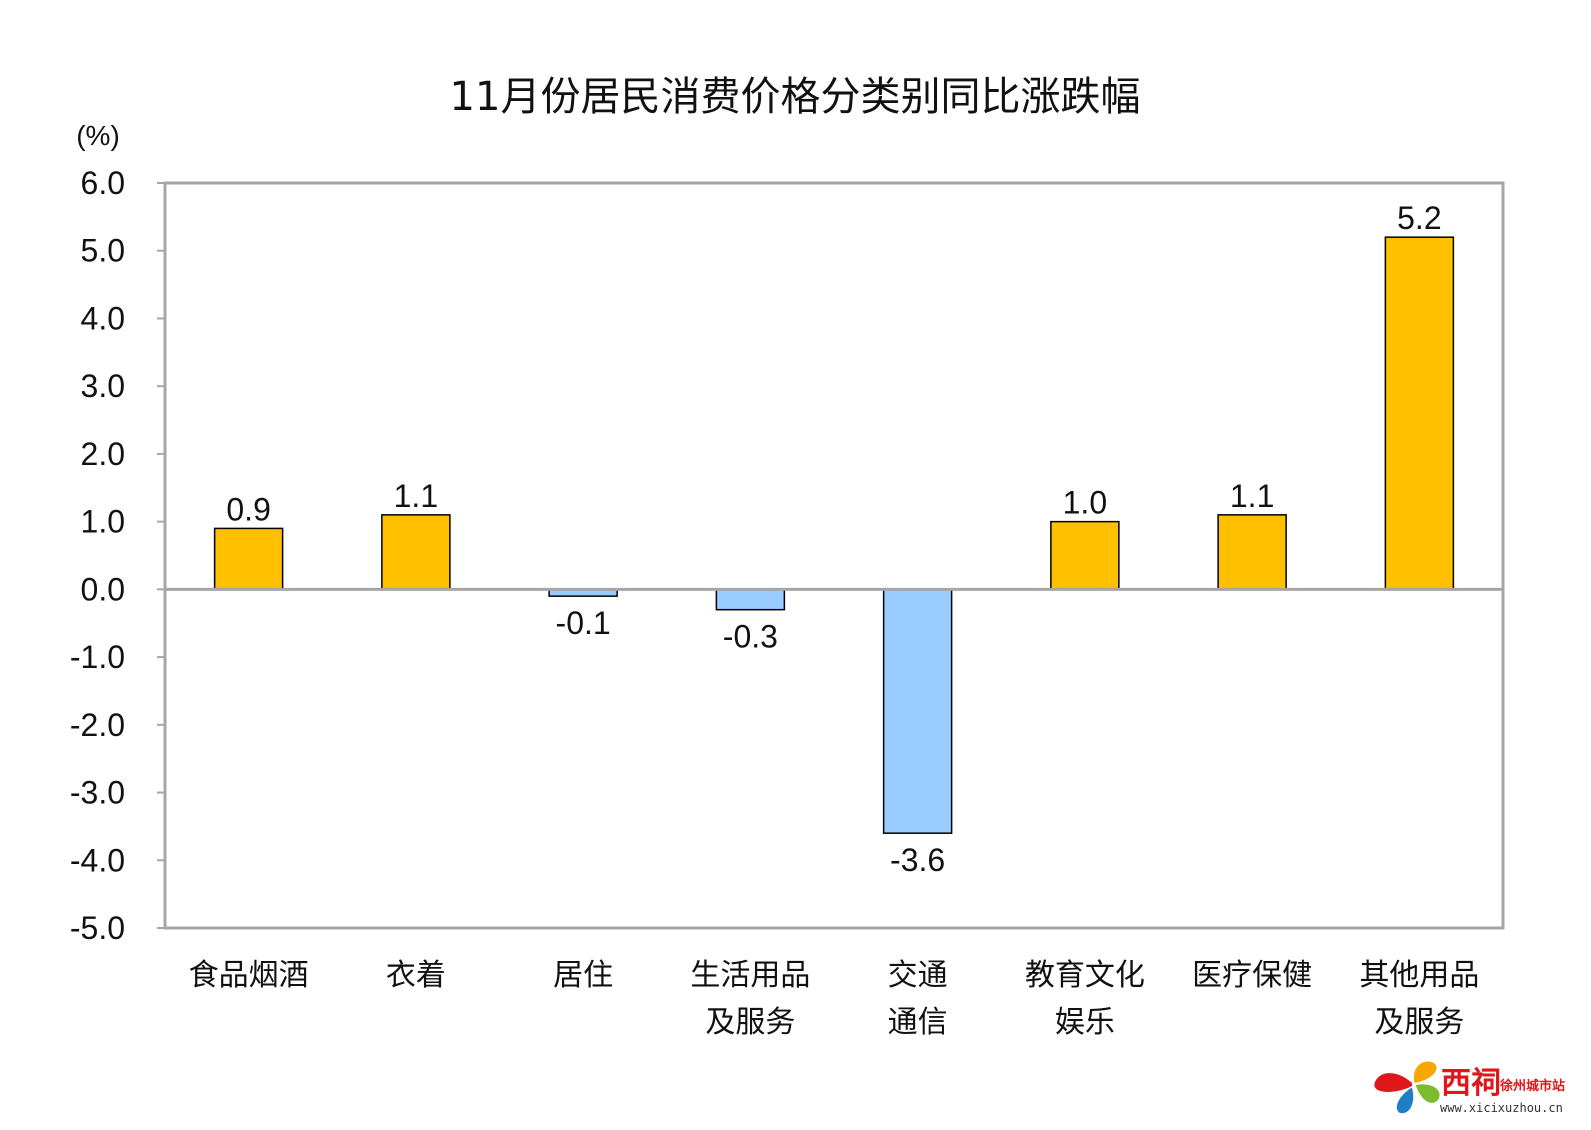  What do you see at coordinates (103, 318) in the screenshot?
I see `y-tick-label: 4.0` at bounding box center [103, 318].